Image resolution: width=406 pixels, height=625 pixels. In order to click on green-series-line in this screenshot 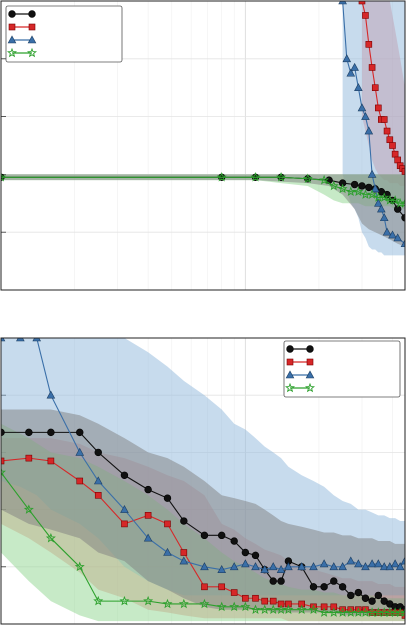, I will do `click(203, 190)`.